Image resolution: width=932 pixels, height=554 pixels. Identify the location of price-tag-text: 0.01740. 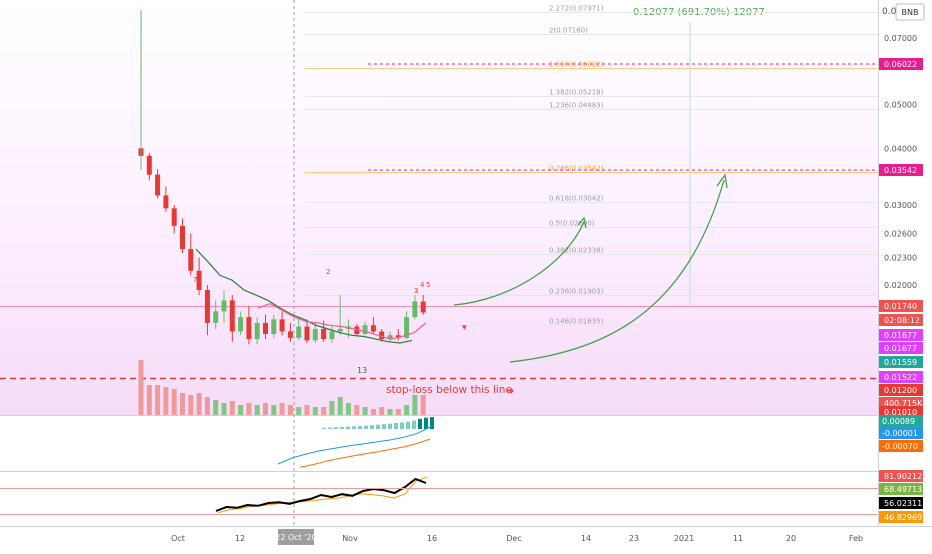
(900, 306).